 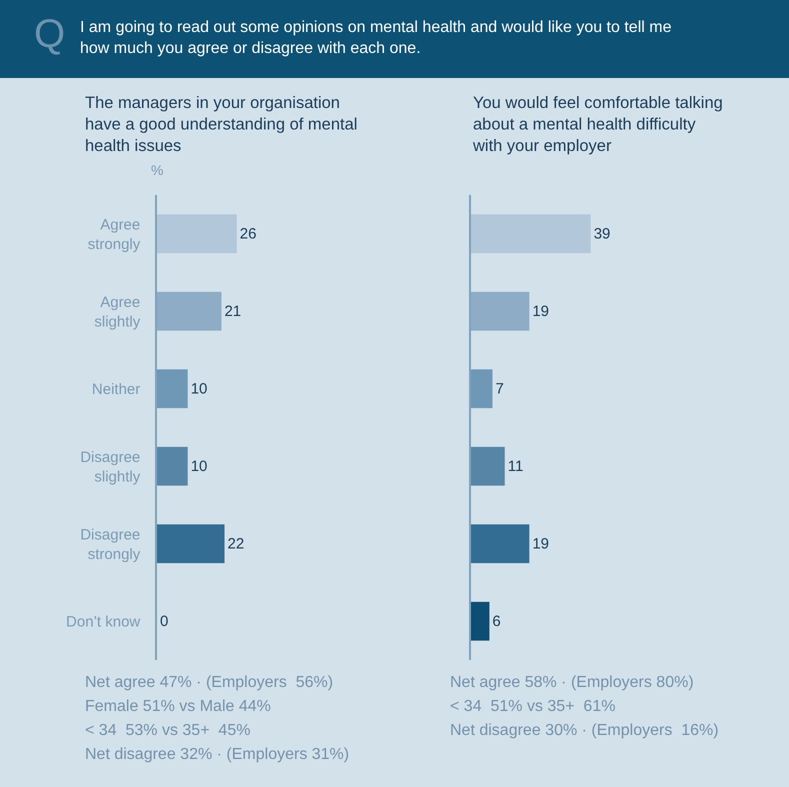 I want to click on x-axis-title: %, so click(x=157, y=170).